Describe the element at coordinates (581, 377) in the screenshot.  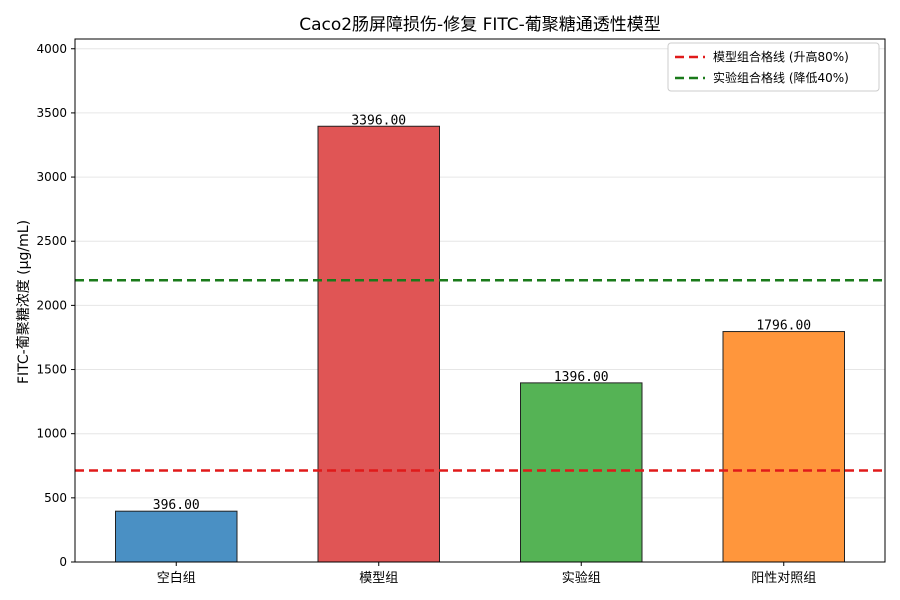
I see `data-label: 1396.00` at that location.